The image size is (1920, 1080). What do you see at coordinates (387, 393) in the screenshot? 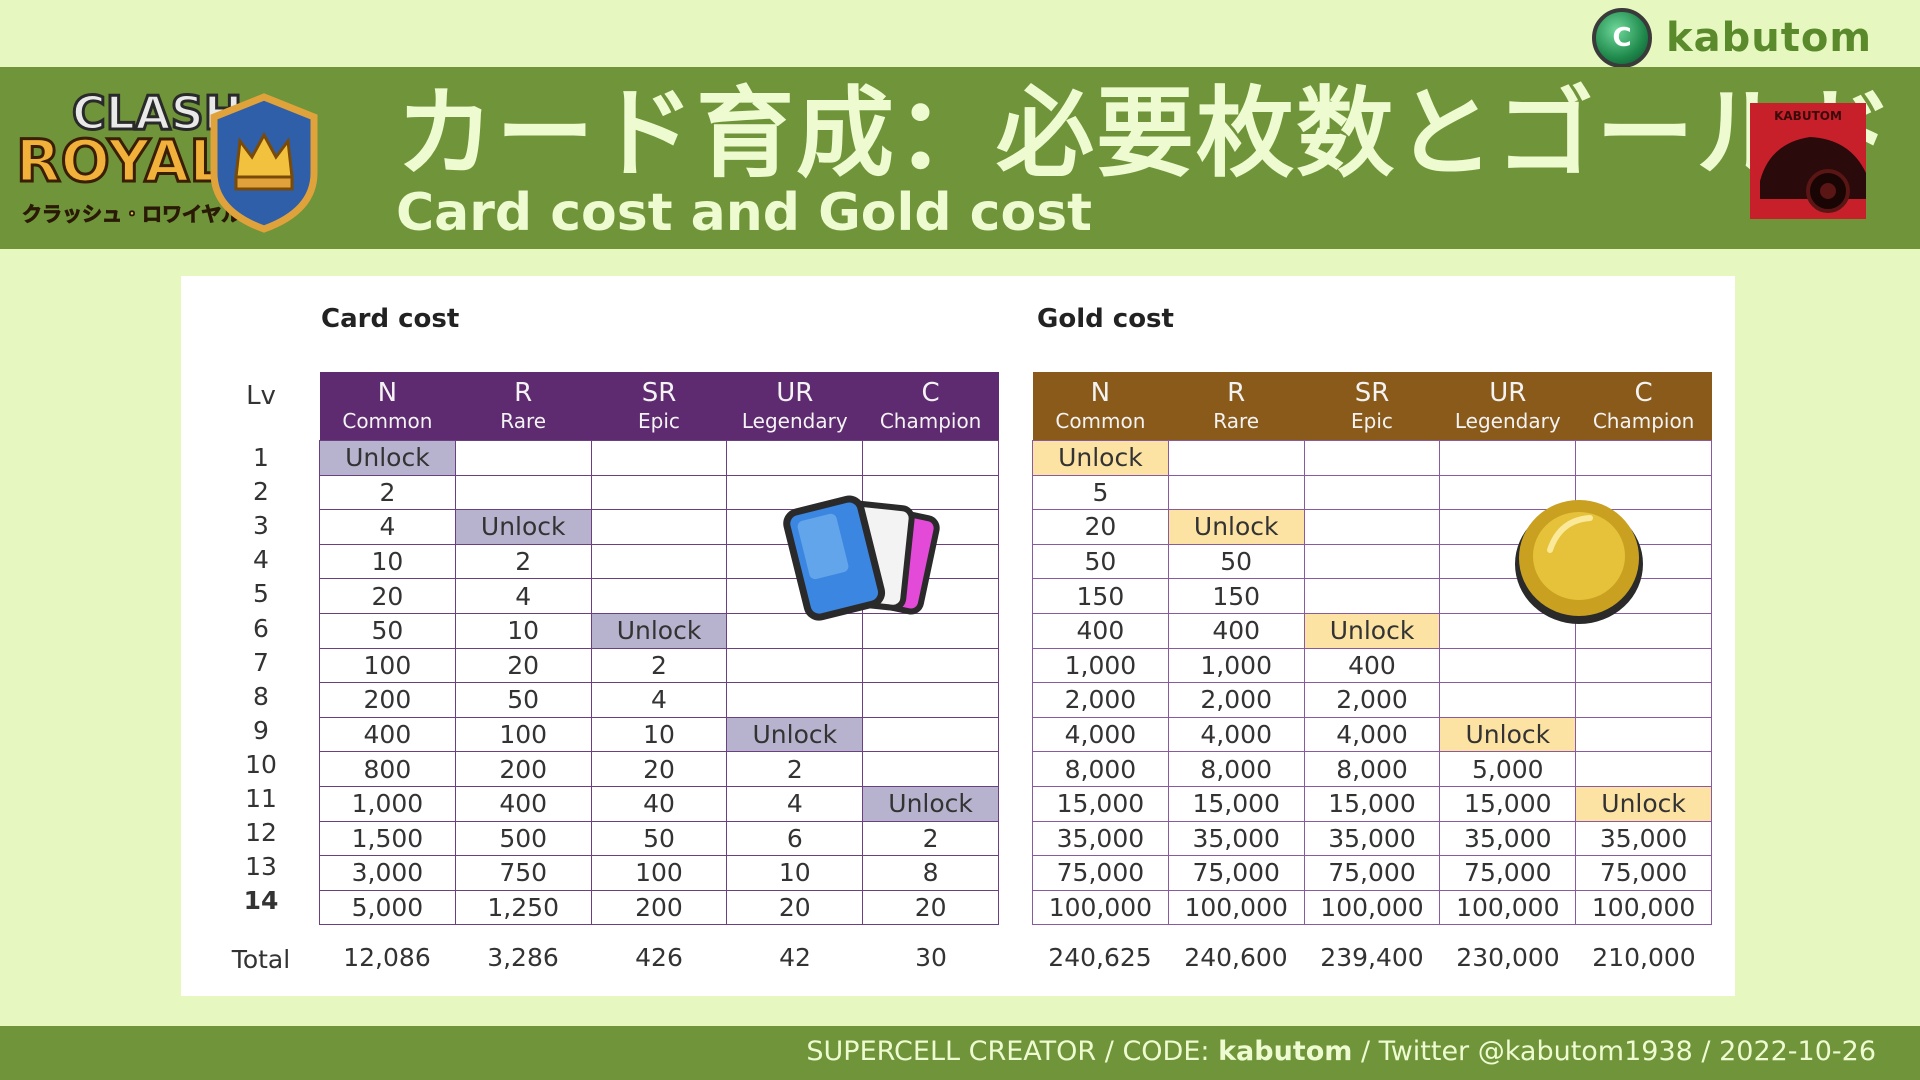
I see `column-code: N` at bounding box center [387, 393].